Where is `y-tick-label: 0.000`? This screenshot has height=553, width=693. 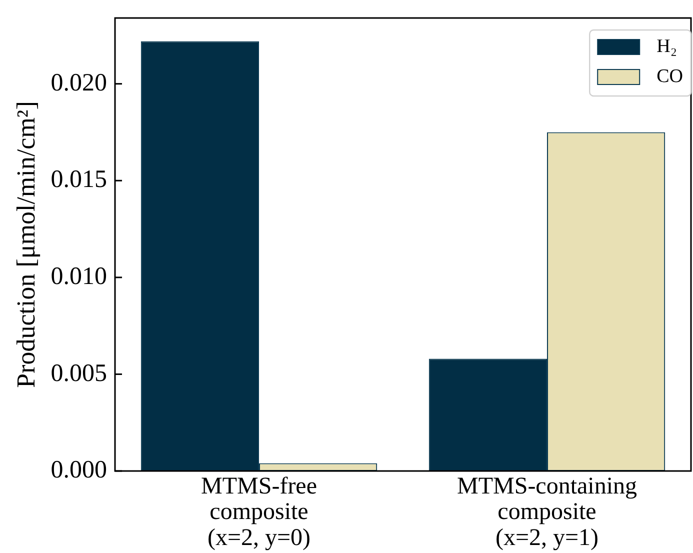 y-tick-label: 0.000 is located at coordinates (78, 470).